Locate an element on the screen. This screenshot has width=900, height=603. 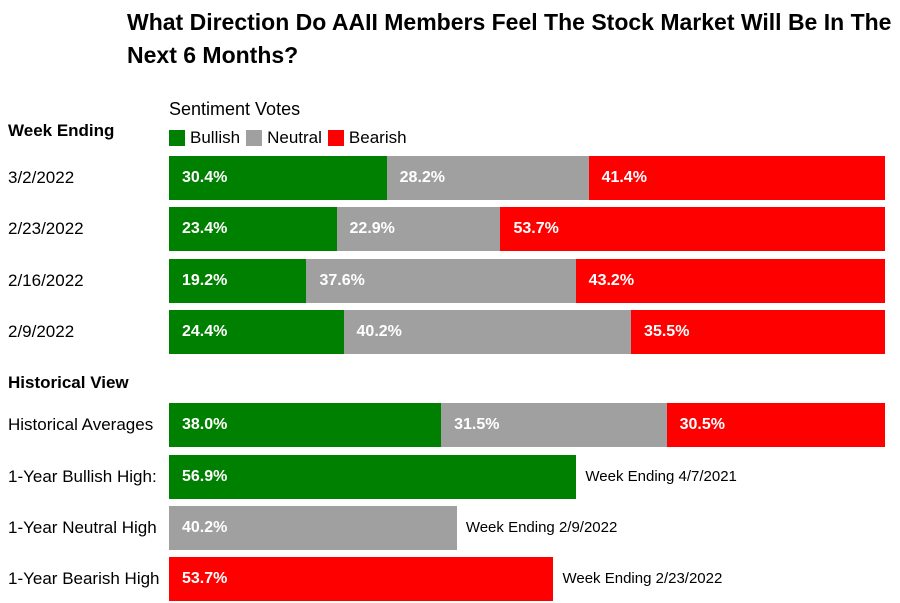
legend-swatch-neutral is located at coordinates (254, 138).